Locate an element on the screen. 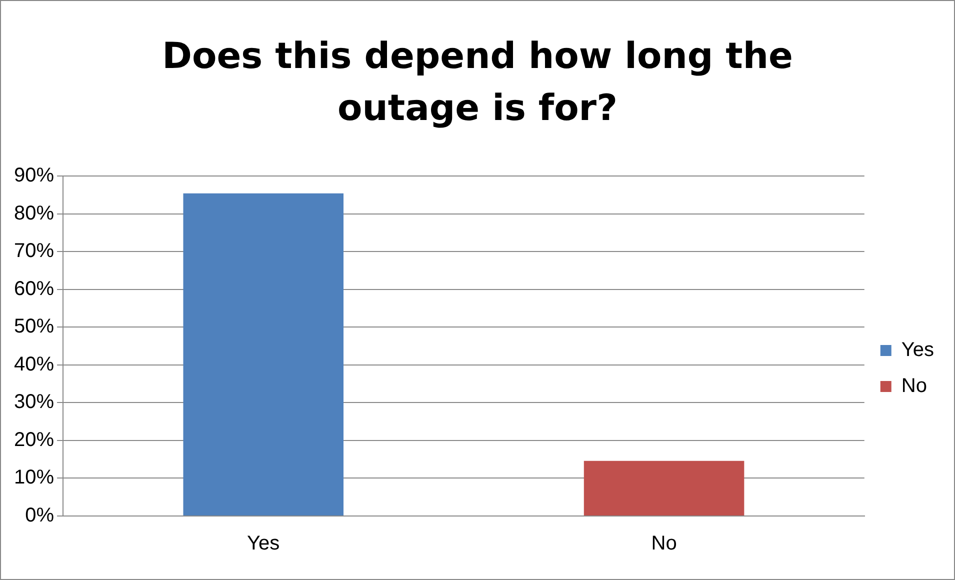 The width and height of the screenshot is (955, 580). y-tick-label: 90% is located at coordinates (34, 175).